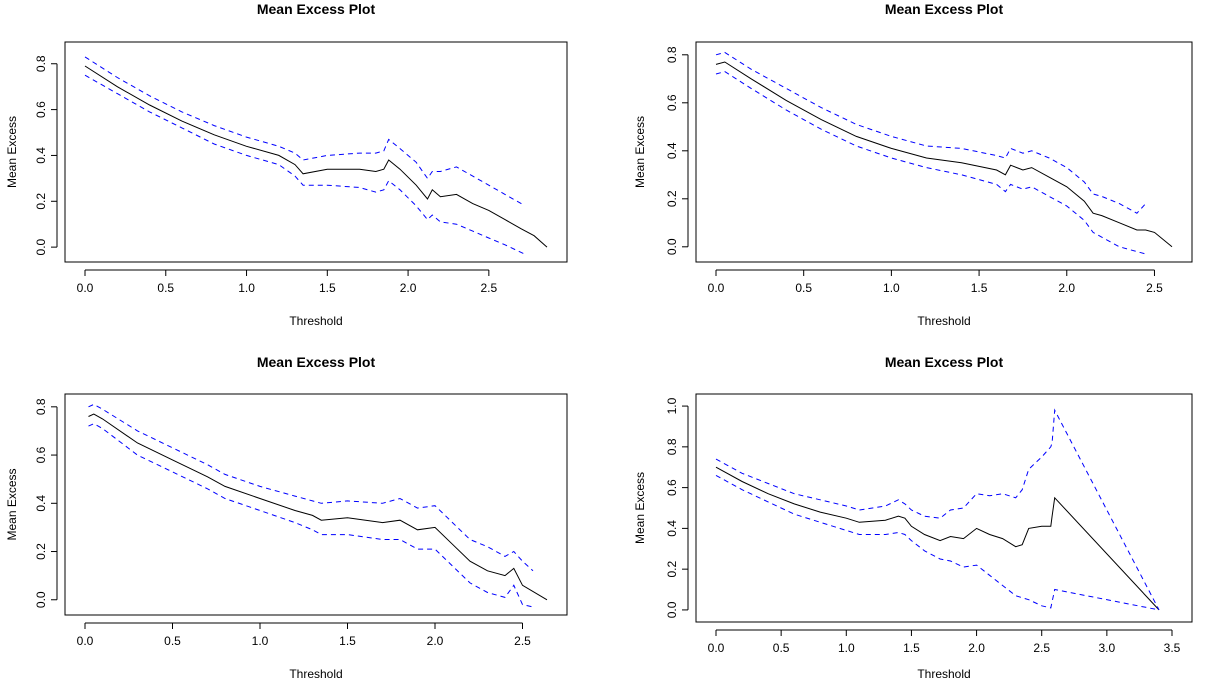 The width and height of the screenshot is (1205, 686). Describe the element at coordinates (1107, 648) in the screenshot. I see `x-tick-label: 3.0` at that location.